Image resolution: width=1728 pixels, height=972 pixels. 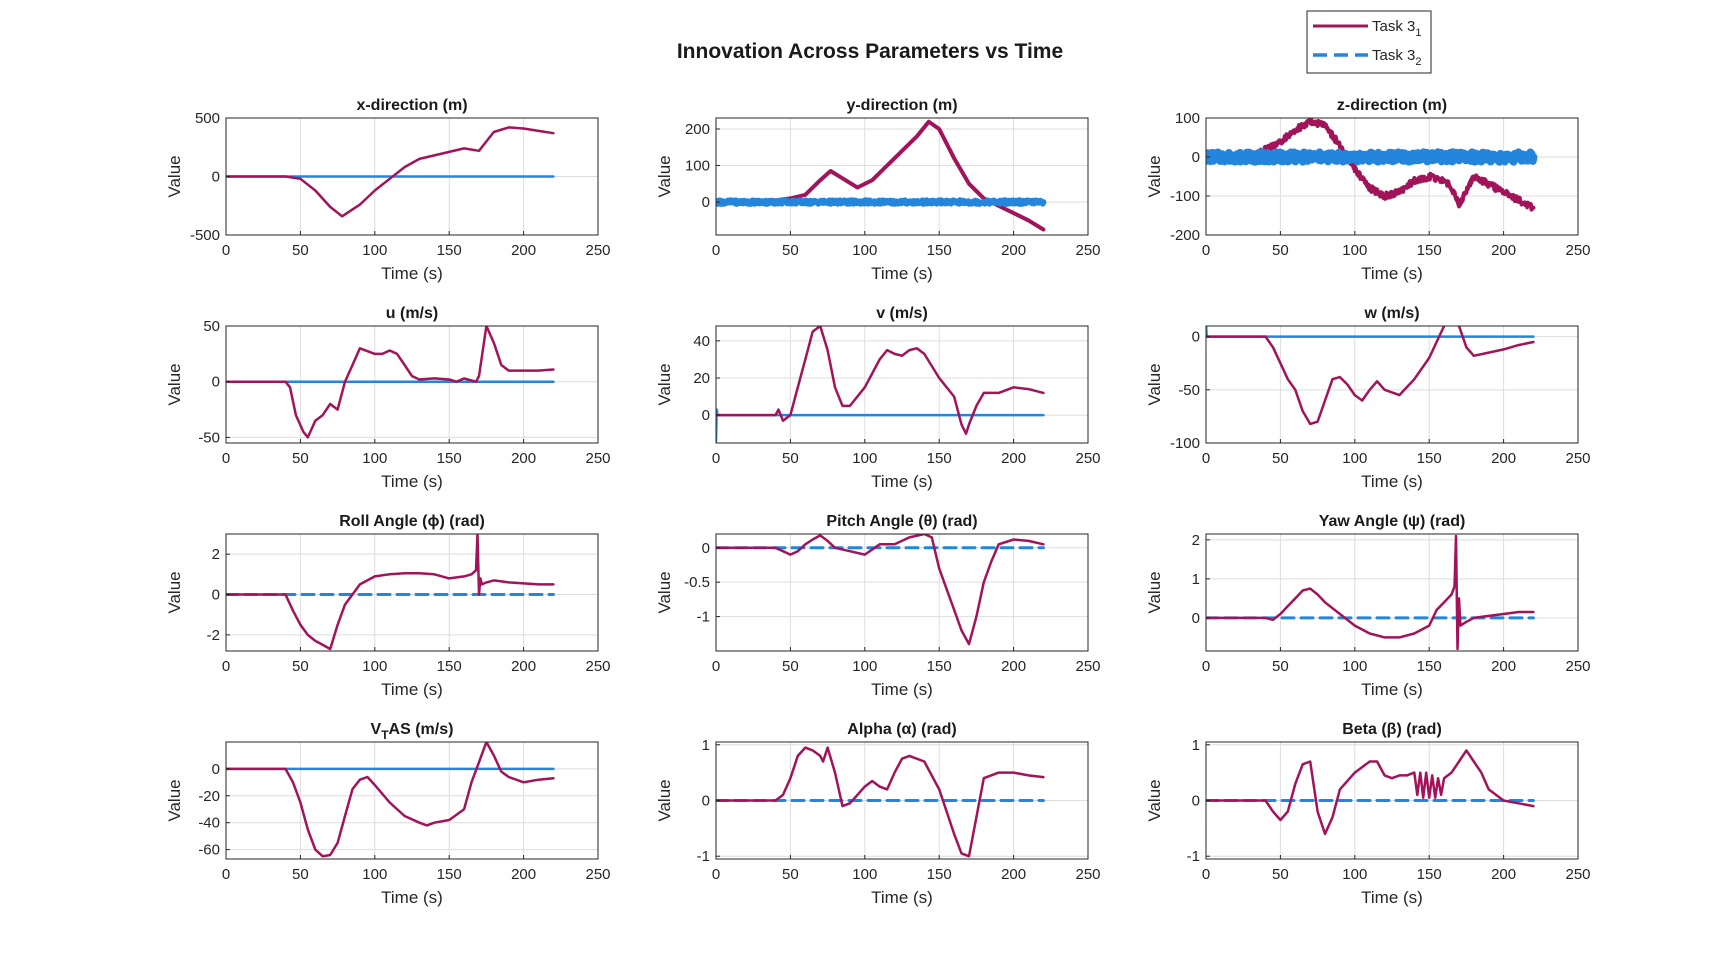 What do you see at coordinates (209, 850) in the screenshot?
I see `y-tick-label: -60` at bounding box center [209, 850].